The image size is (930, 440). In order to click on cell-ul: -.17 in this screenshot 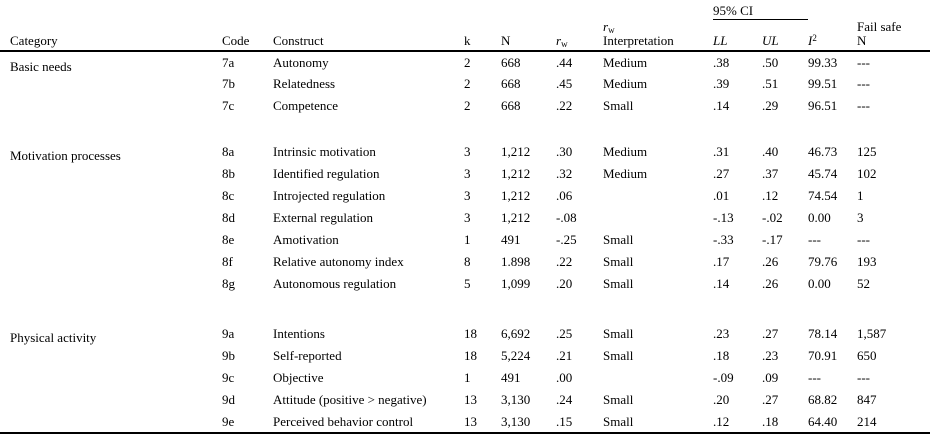, I will do `click(772, 240)`.